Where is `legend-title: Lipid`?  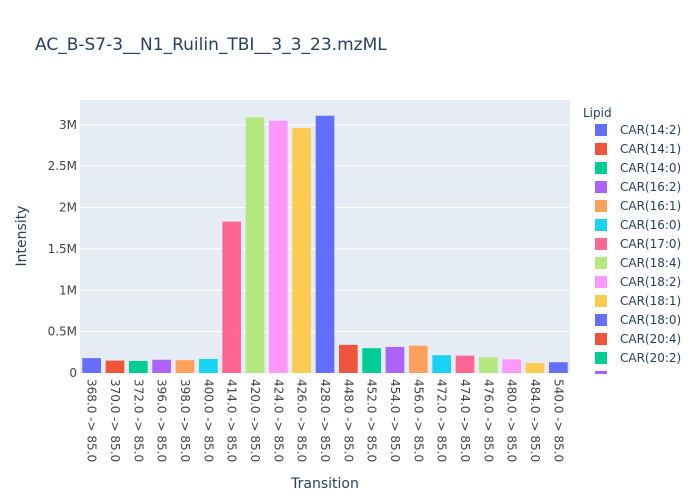
legend-title: Lipid is located at coordinates (597, 113).